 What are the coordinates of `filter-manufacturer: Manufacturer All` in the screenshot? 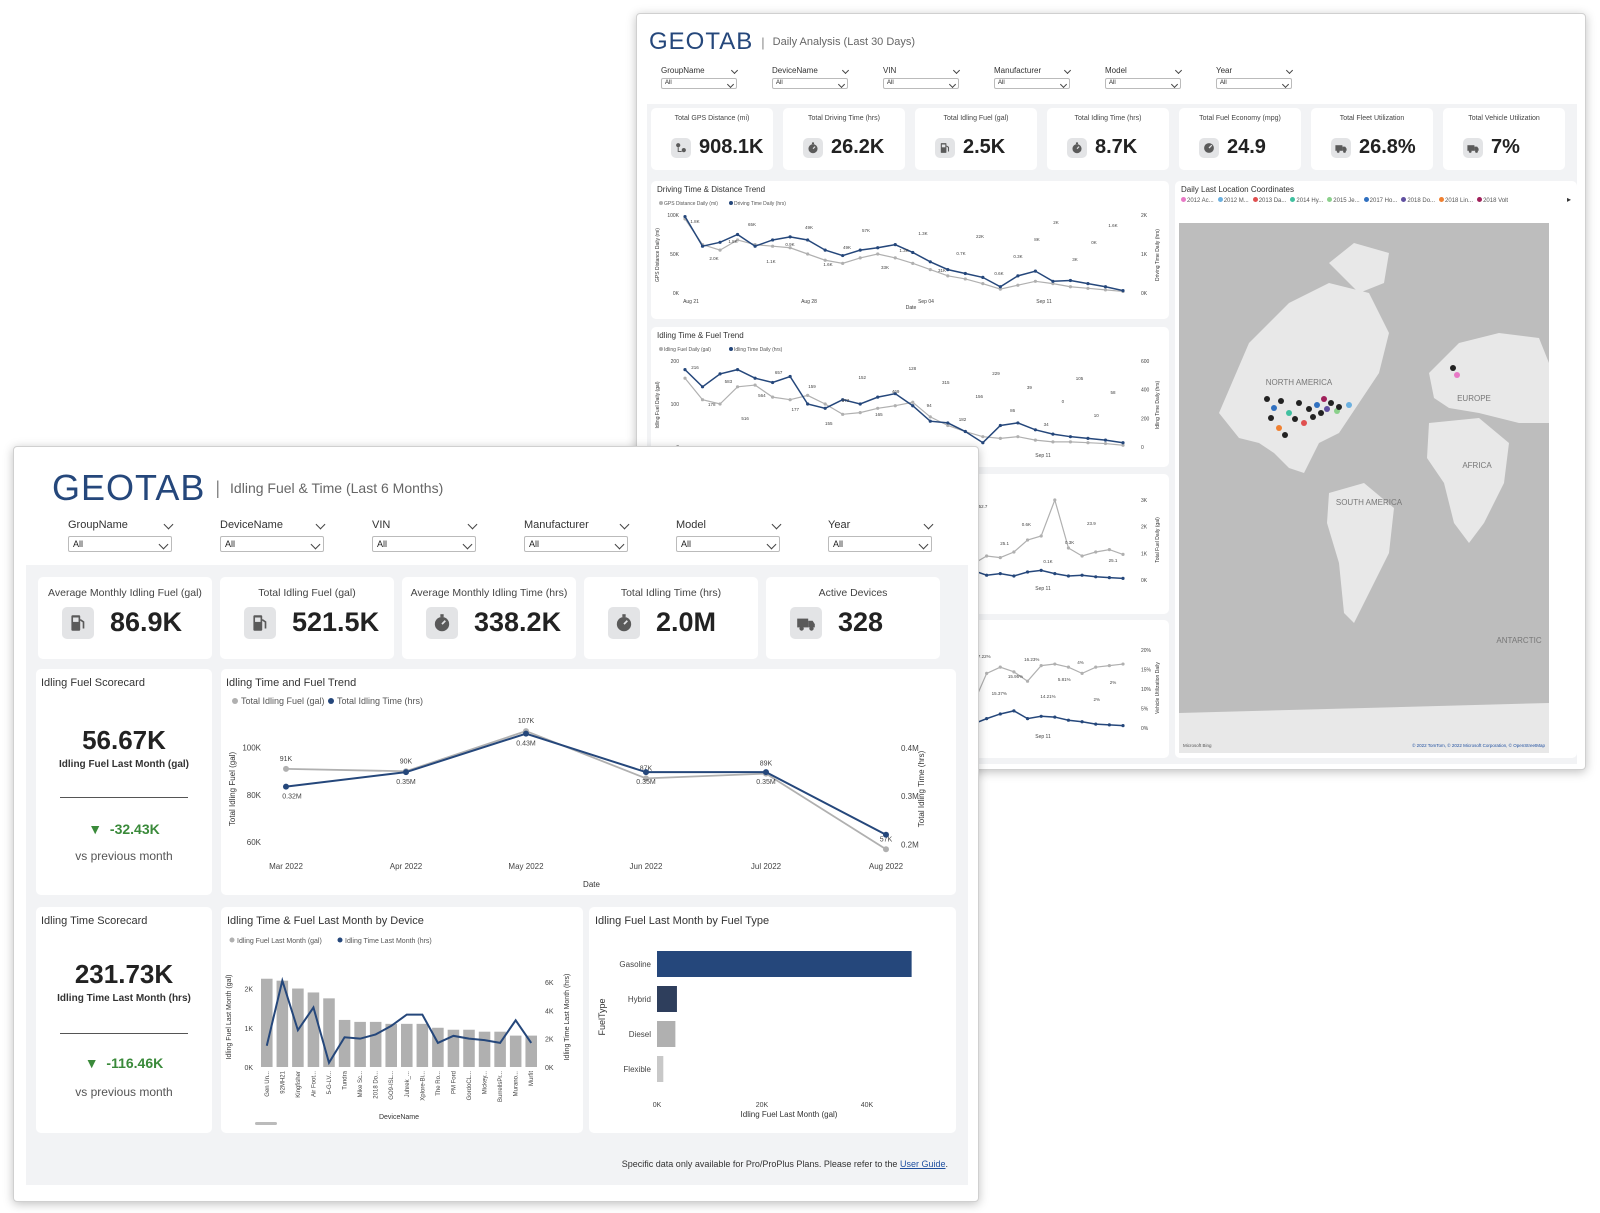 It's located at (1033, 77).